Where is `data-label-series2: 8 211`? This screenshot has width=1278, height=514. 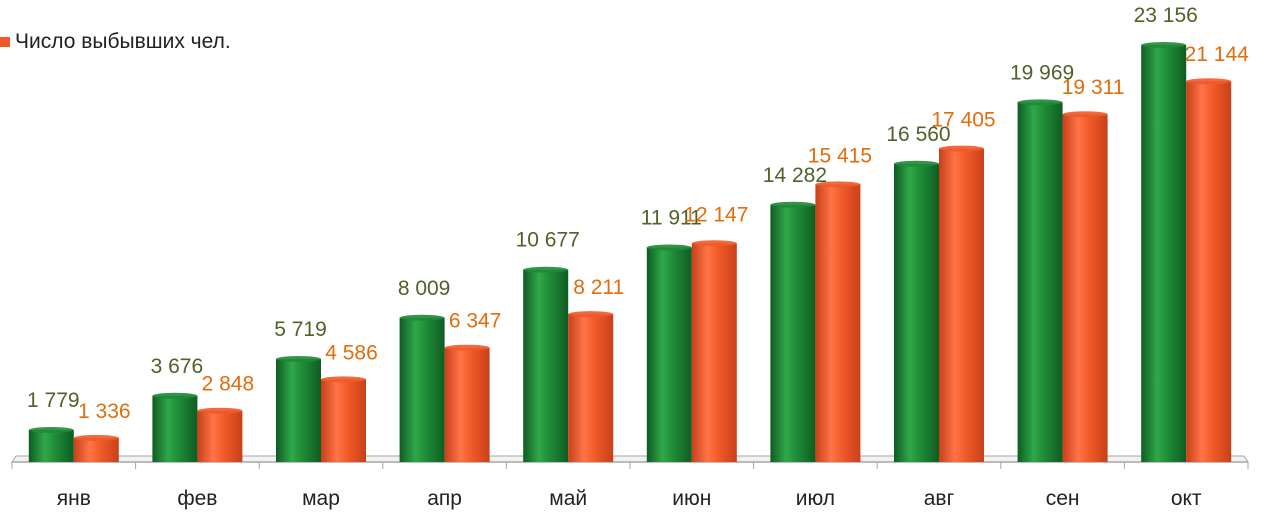
data-label-series2: 8 211 is located at coordinates (598, 287).